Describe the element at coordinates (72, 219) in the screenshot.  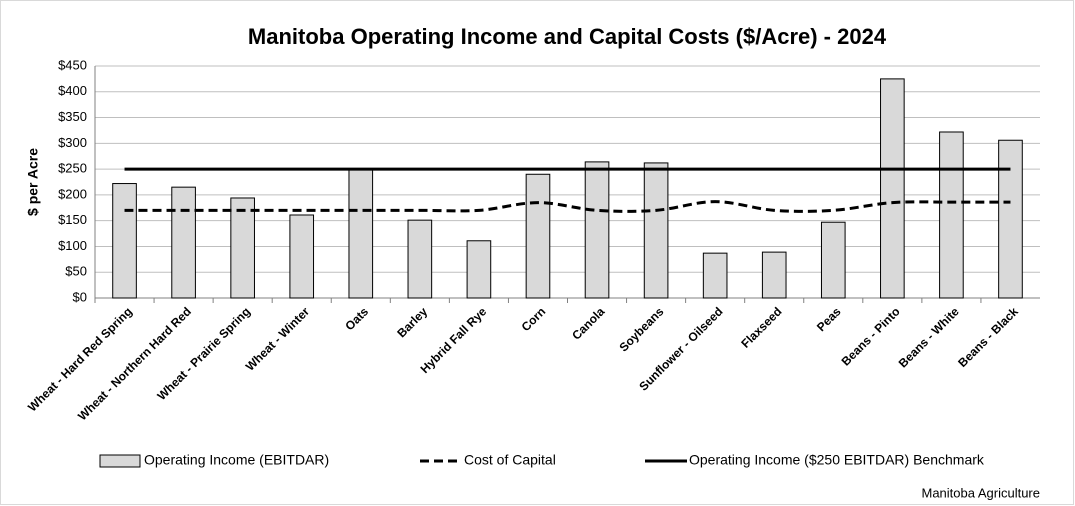
I see `y-tick-label: $150` at that location.